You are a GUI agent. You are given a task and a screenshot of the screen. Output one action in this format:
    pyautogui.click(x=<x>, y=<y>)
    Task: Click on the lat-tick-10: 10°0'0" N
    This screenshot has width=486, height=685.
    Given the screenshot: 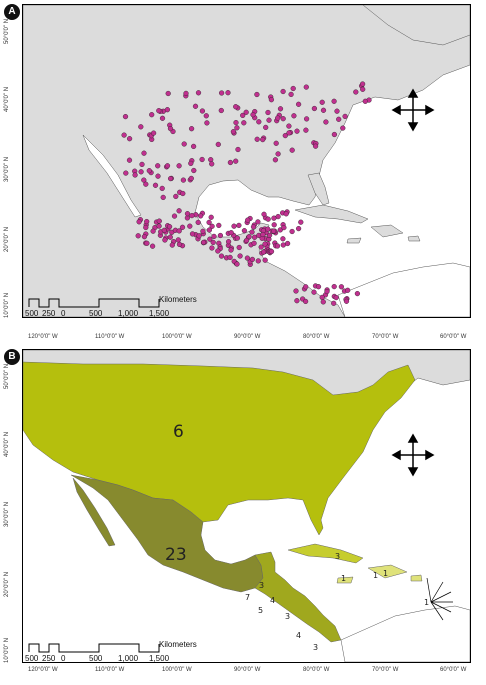 What is the action you would take?
    pyautogui.click(x=7, y=650)
    